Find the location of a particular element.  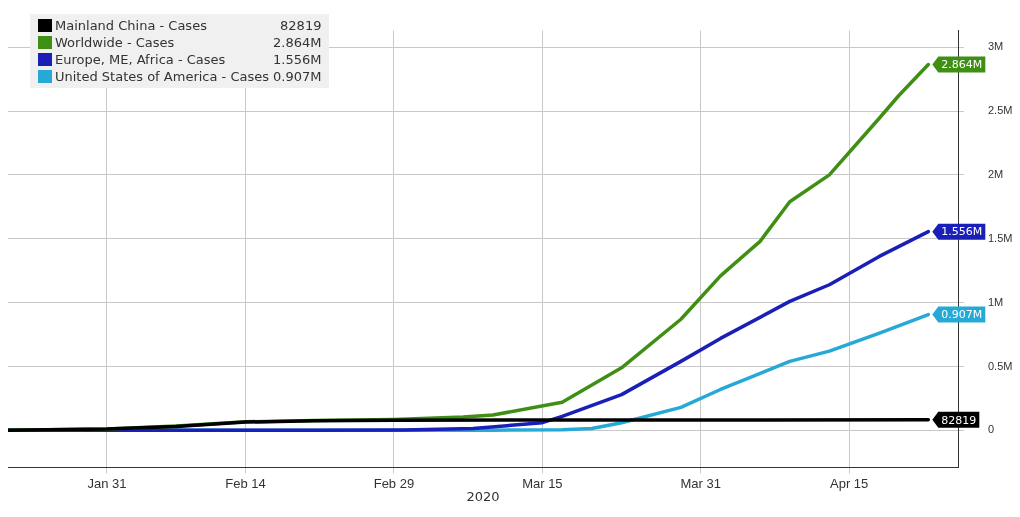

x-tick-label: Jan 31 is located at coordinates (107, 483).